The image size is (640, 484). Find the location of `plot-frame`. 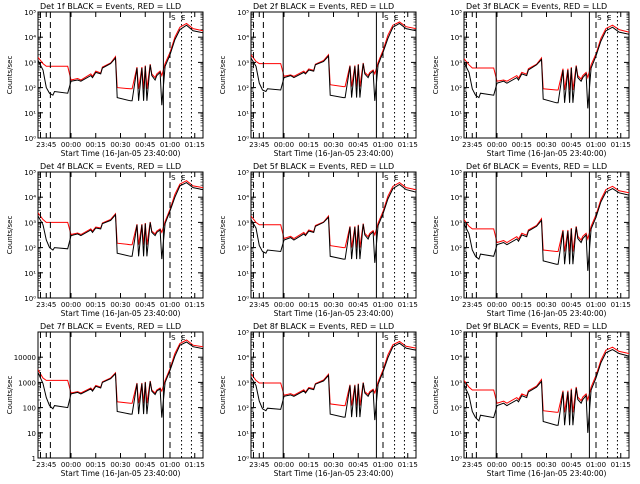

plot-frame is located at coordinates (120, 235).